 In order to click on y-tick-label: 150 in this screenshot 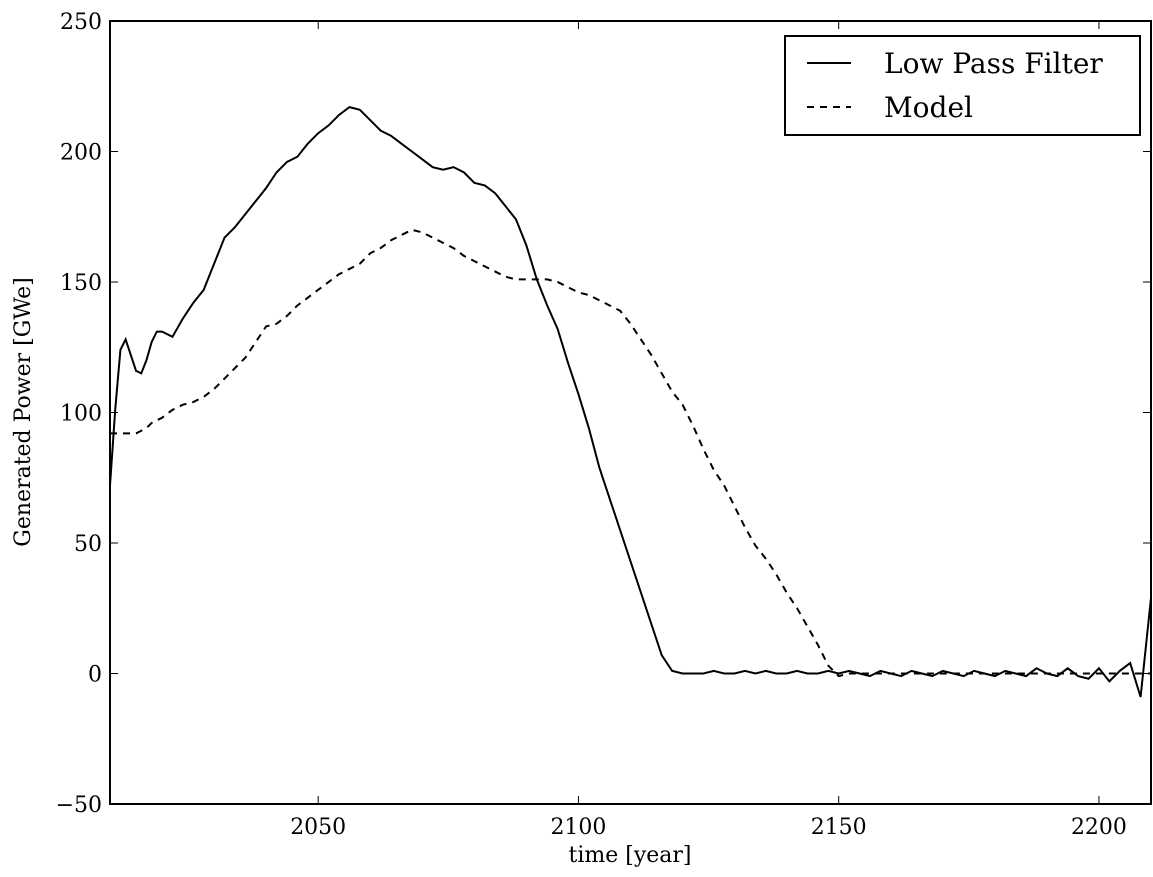, I will do `click(81, 283)`.